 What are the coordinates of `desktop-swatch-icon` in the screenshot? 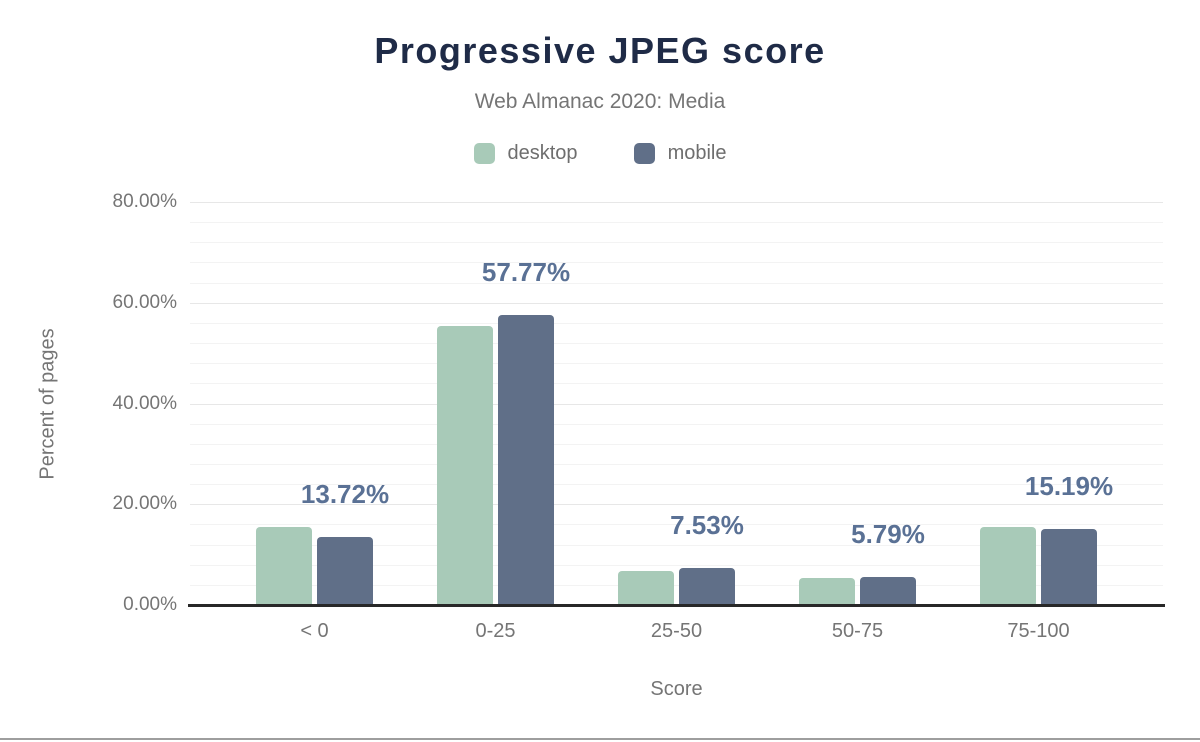 It's located at (484, 153).